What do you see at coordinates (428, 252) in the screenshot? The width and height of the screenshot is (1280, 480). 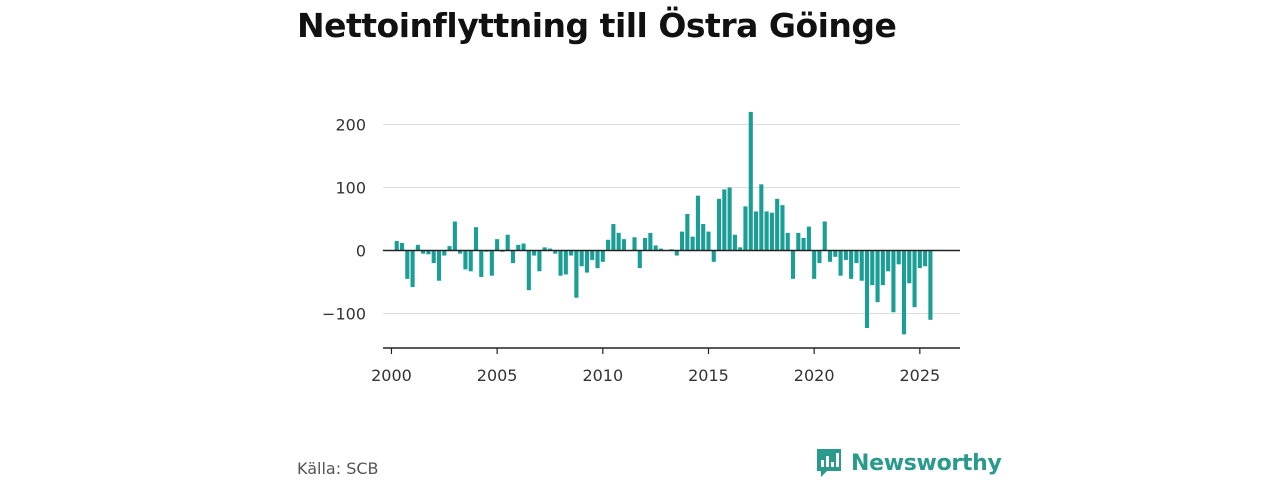 I see `bar-2001-Q4` at bounding box center [428, 252].